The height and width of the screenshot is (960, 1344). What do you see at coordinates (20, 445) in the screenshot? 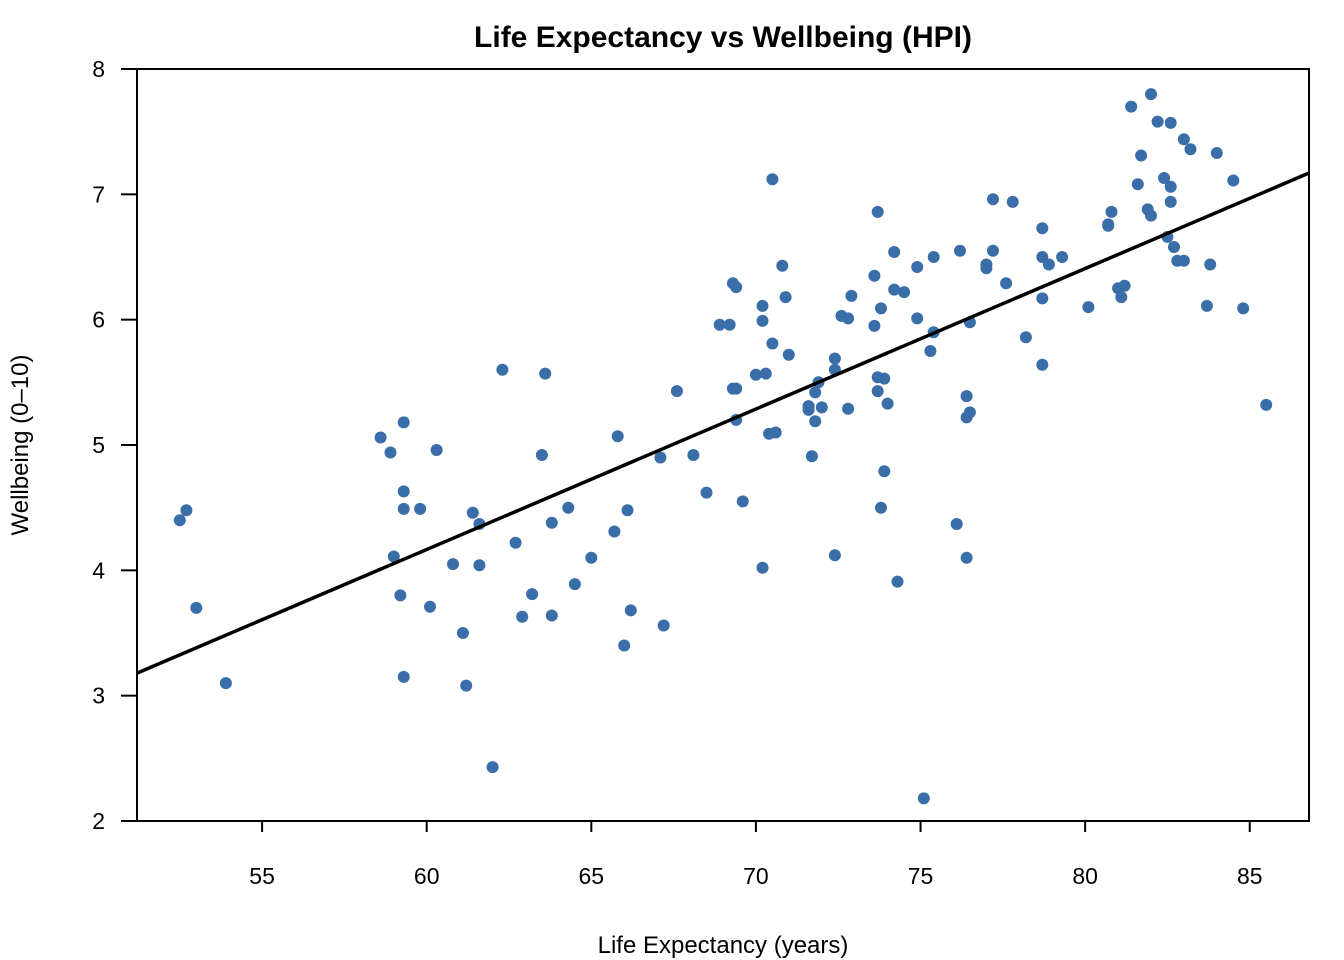
I see `y-axis-label: Wellbeing (0–10)` at bounding box center [20, 445].